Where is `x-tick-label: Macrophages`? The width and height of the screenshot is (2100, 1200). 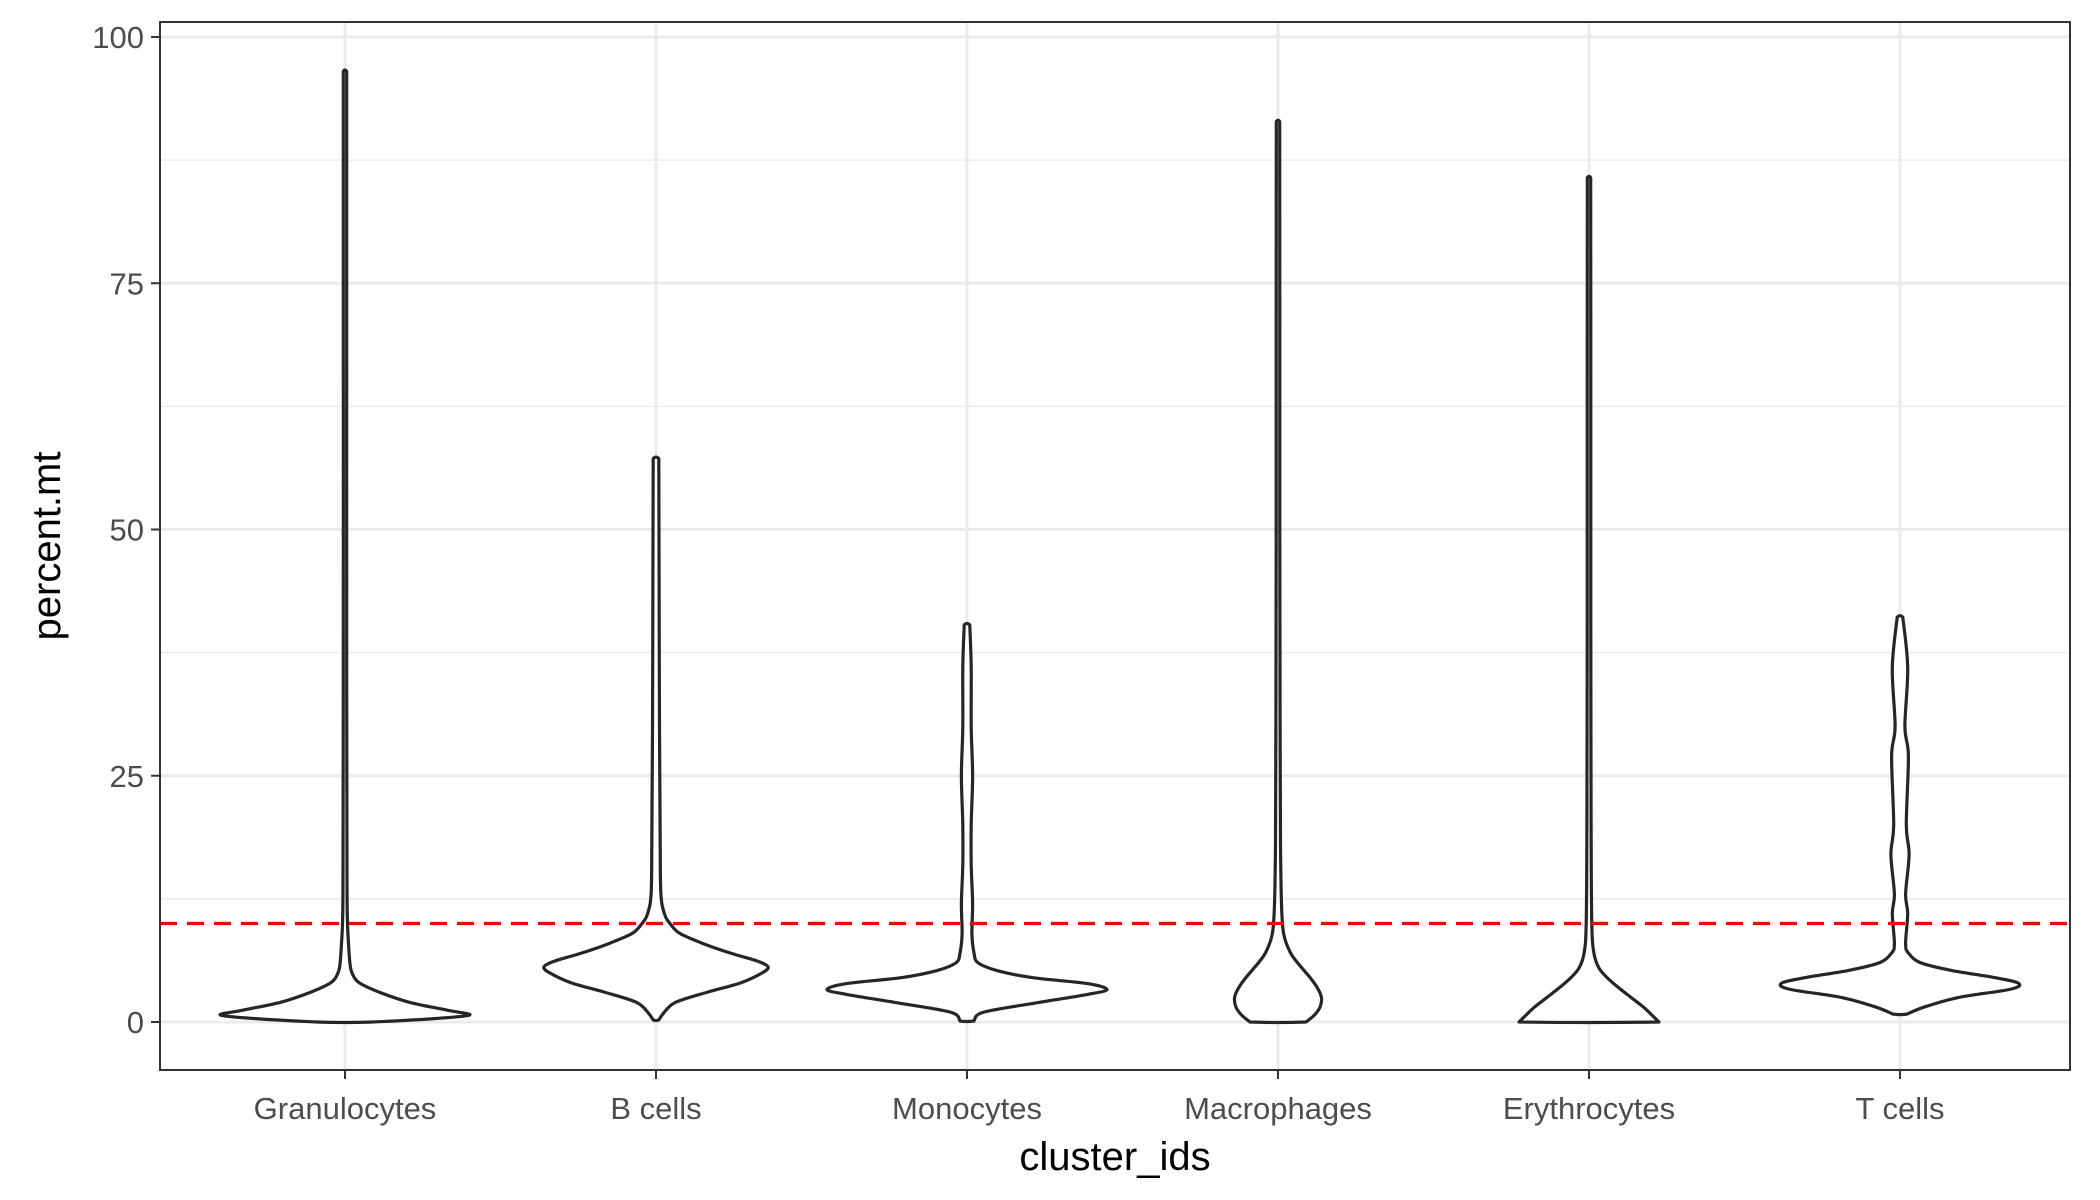 x-tick-label: Macrophages is located at coordinates (1278, 1108).